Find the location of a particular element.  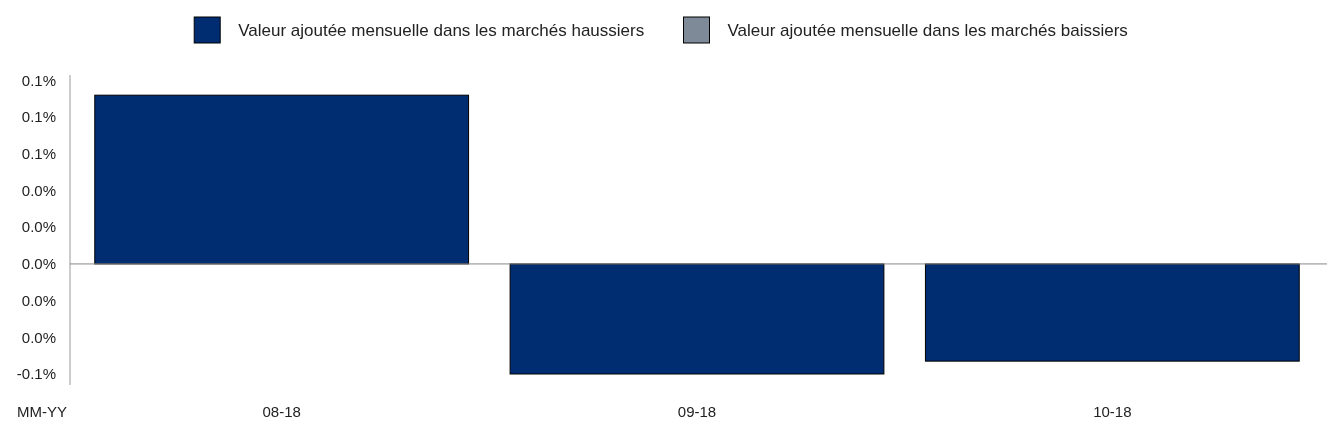

x-tick-label: 08-18 is located at coordinates (281, 411).